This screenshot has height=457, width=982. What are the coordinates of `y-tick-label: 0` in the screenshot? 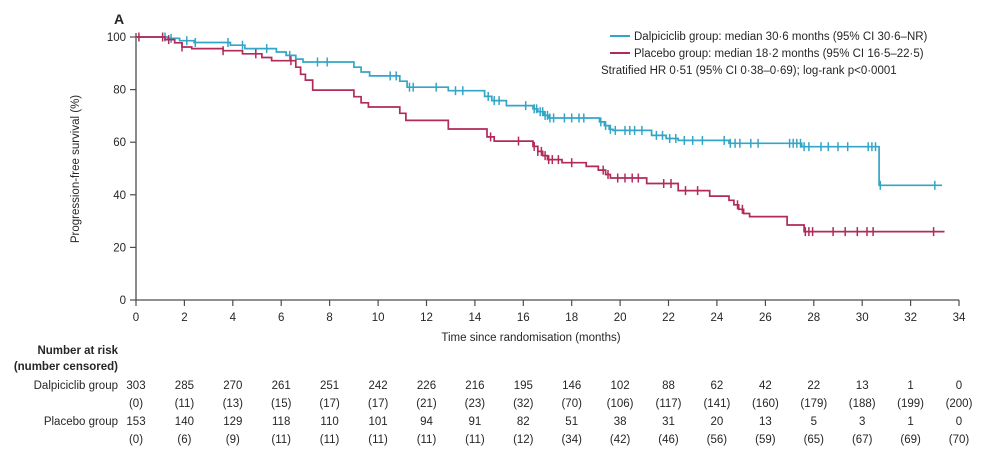 It's located at (123, 301).